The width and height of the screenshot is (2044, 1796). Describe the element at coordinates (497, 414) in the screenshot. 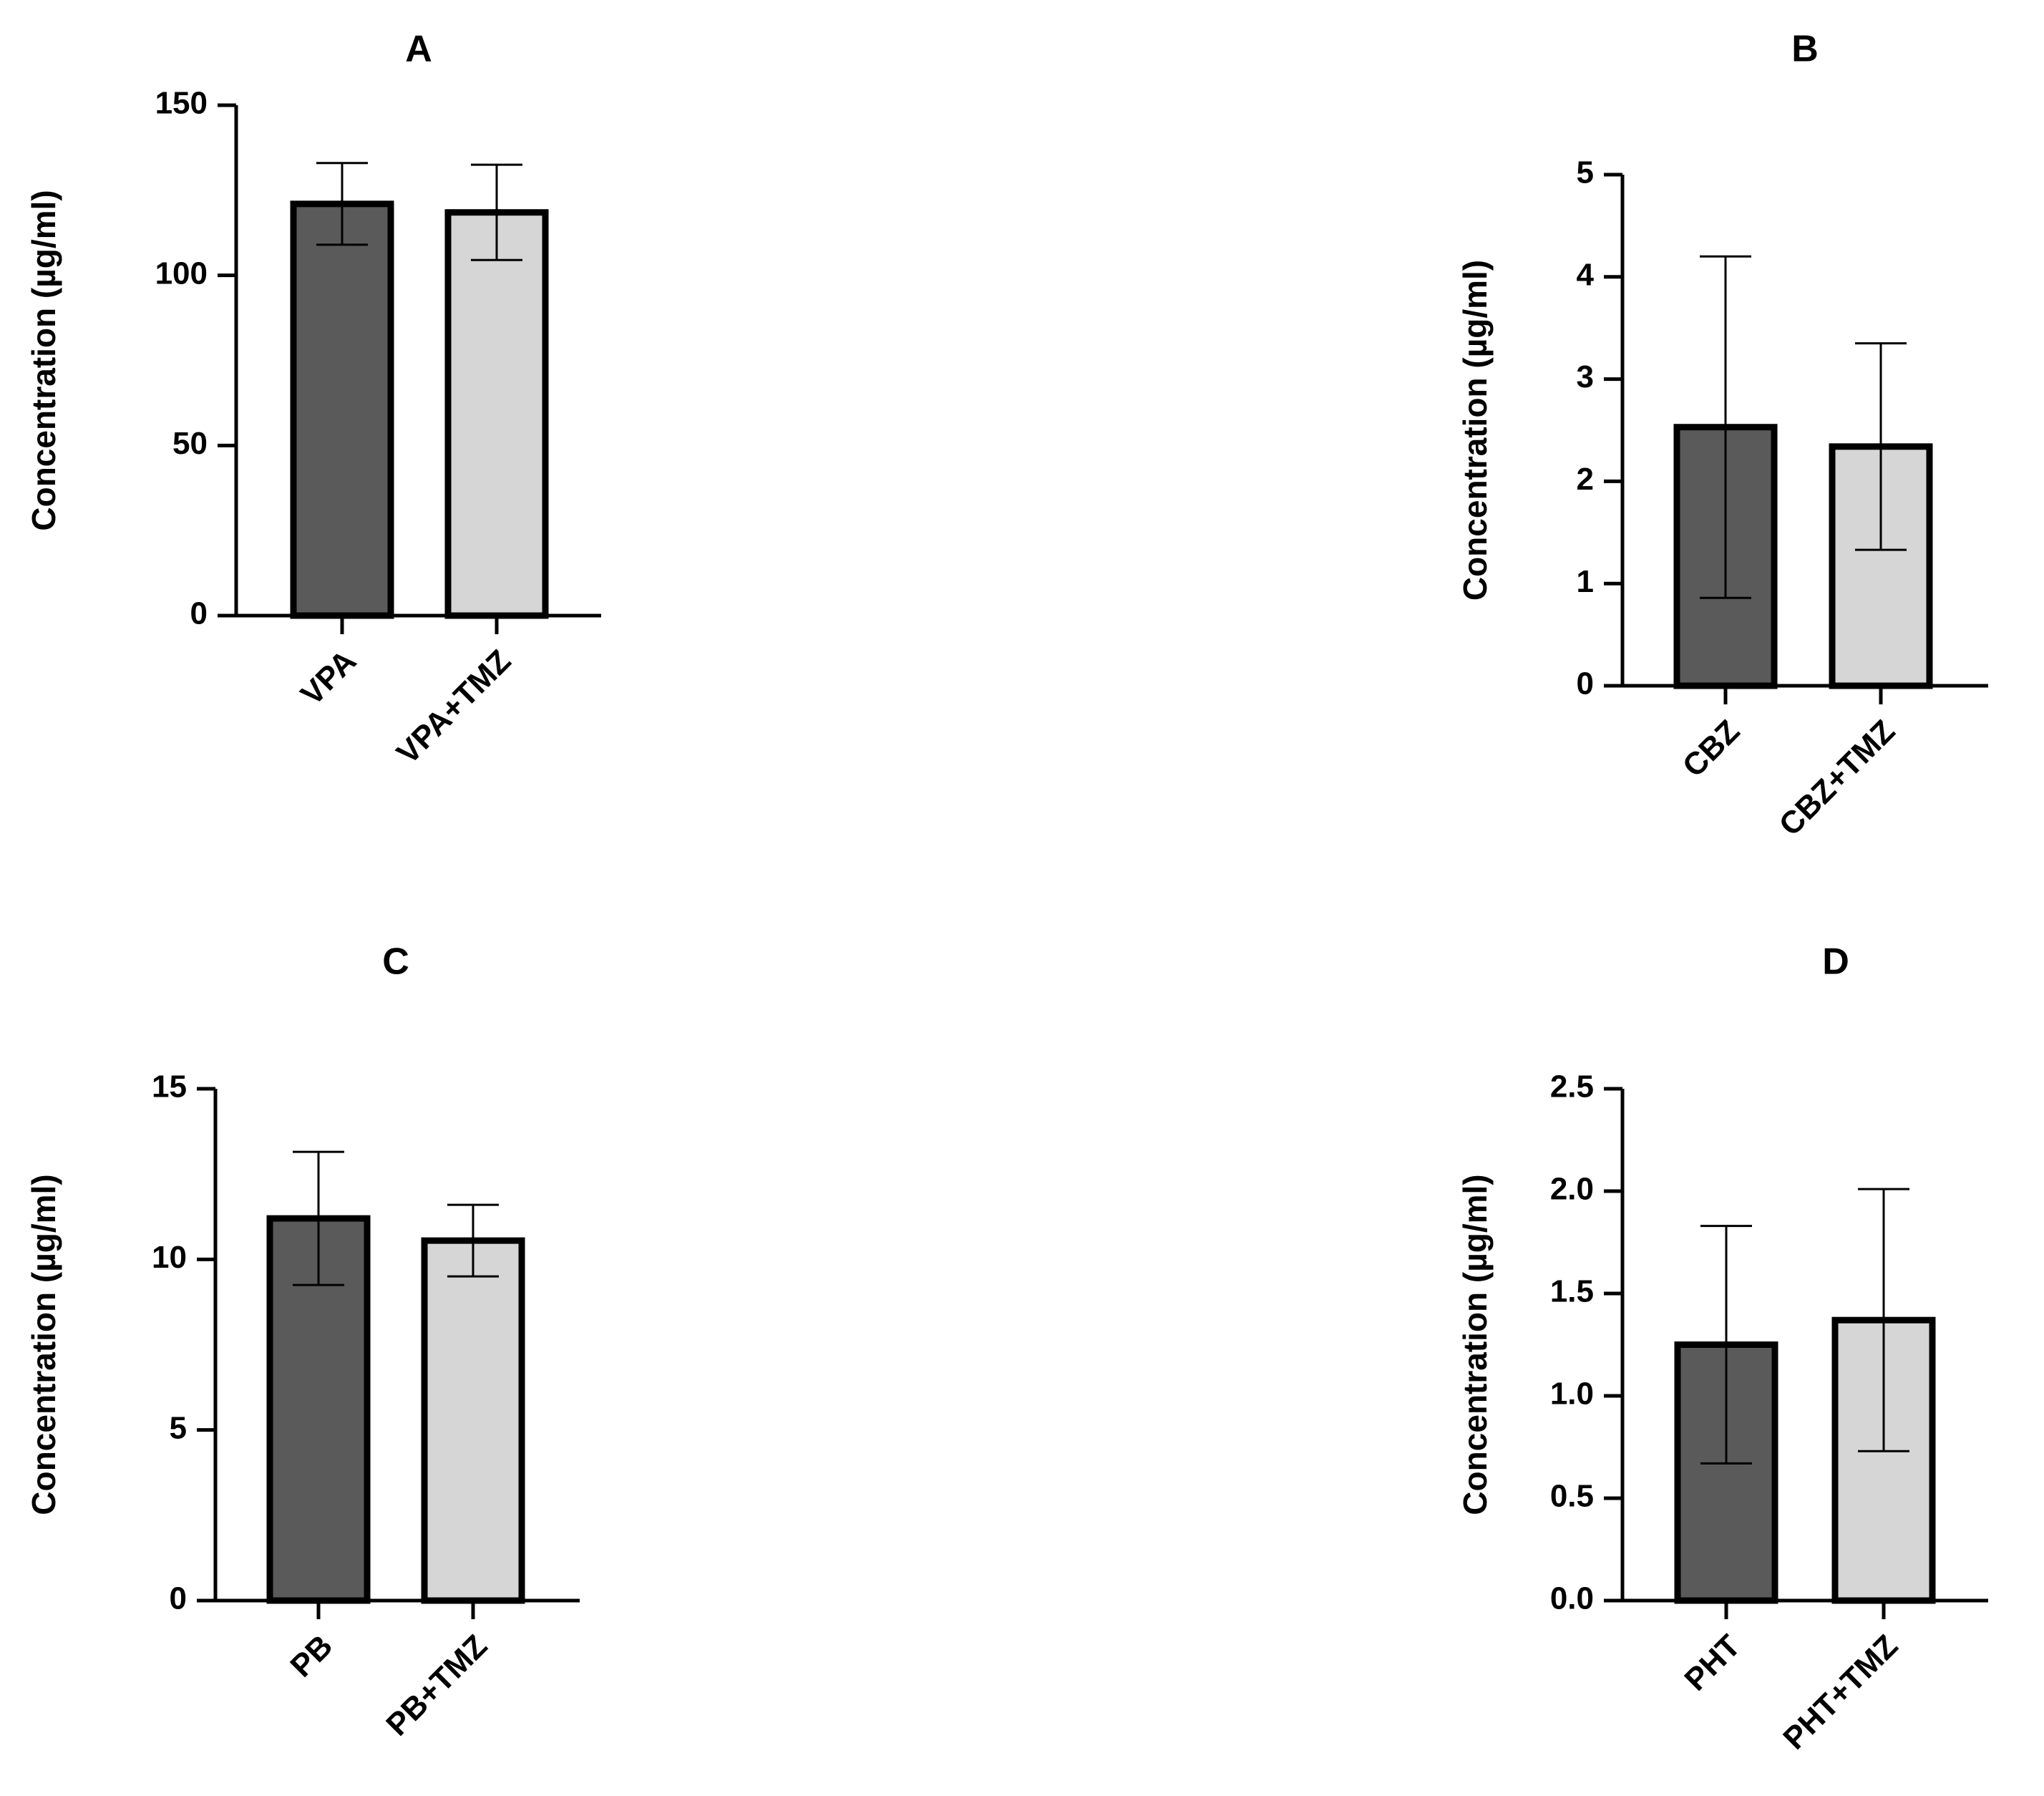

I see `bar-vpa-tmz` at that location.